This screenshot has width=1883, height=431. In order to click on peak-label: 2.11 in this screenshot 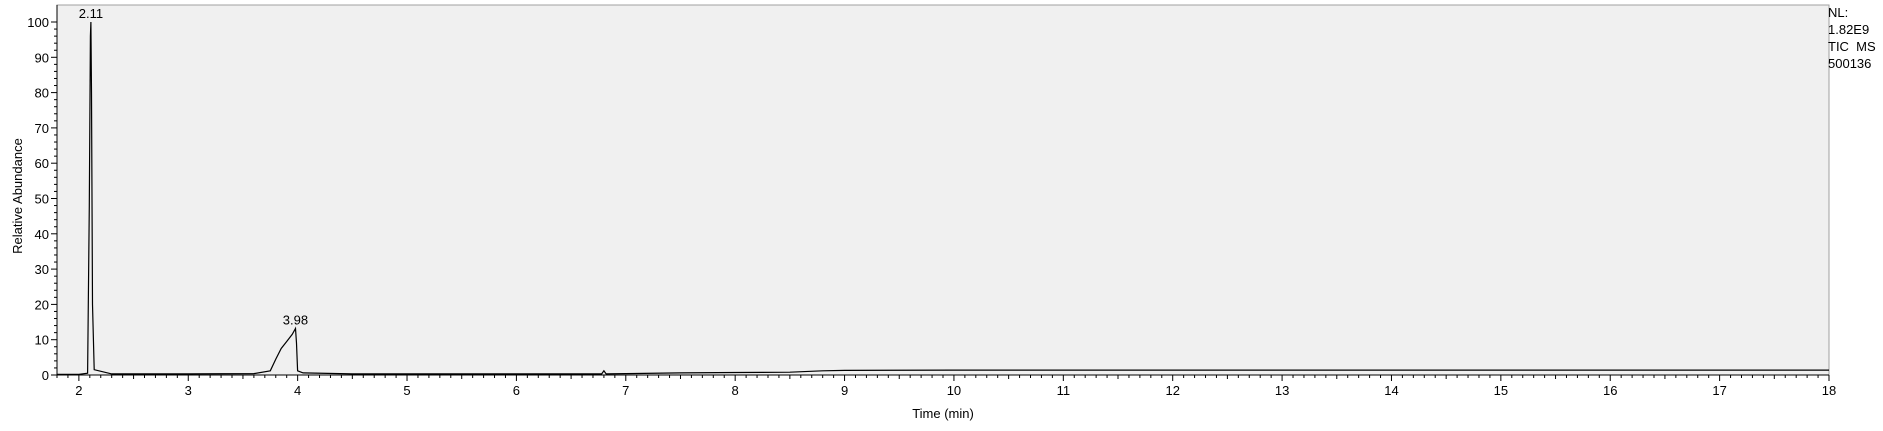, I will do `click(91, 13)`.